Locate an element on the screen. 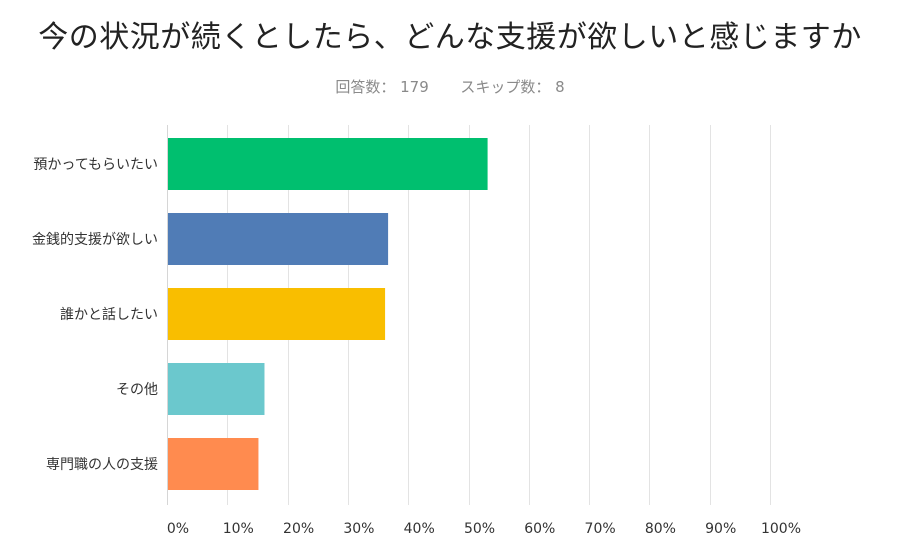  category-label-0: 預かってもらいたい is located at coordinates (95, 165).